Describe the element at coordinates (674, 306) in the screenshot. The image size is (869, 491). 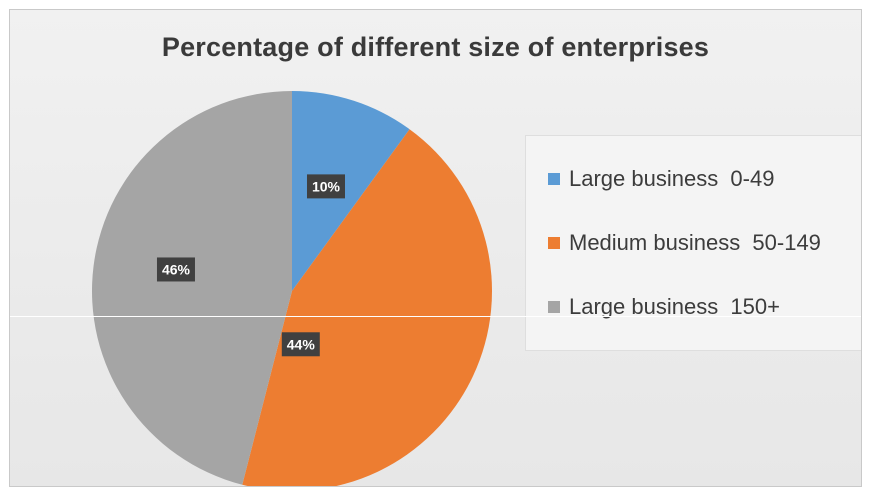
I see `legend-label-2: Large business 150+` at that location.